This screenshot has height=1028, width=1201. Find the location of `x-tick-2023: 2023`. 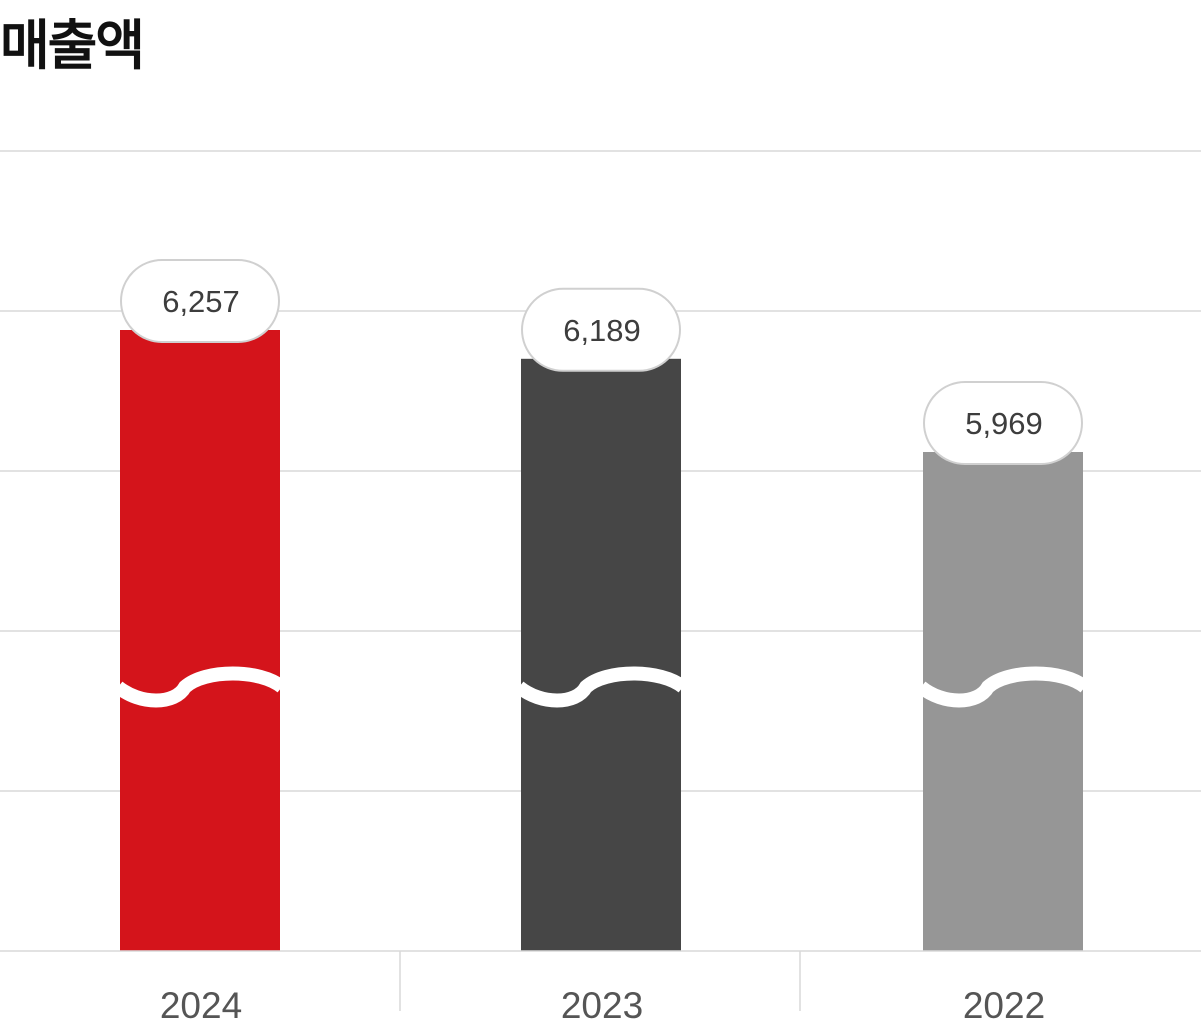

x-tick-2023: 2023 is located at coordinates (602, 1005).